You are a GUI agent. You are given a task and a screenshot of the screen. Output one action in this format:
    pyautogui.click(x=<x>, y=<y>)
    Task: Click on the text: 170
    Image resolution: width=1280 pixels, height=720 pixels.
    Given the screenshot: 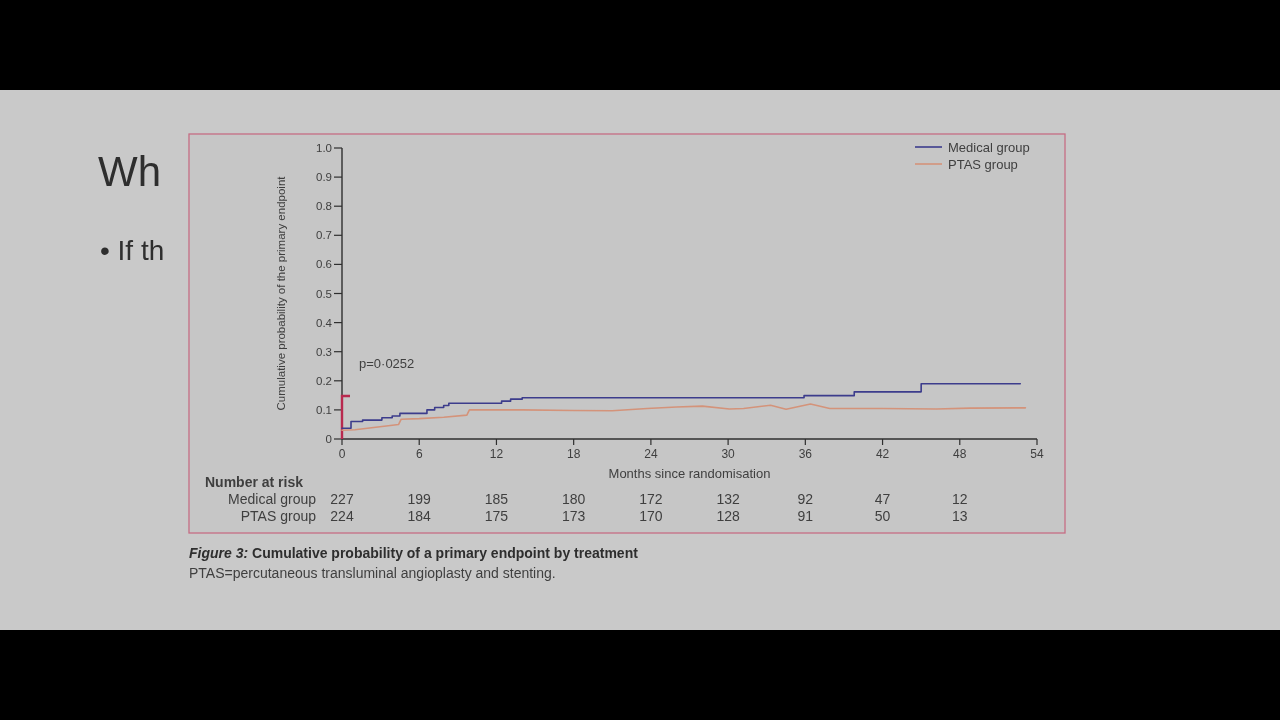 What is the action you would take?
    pyautogui.click(x=651, y=516)
    